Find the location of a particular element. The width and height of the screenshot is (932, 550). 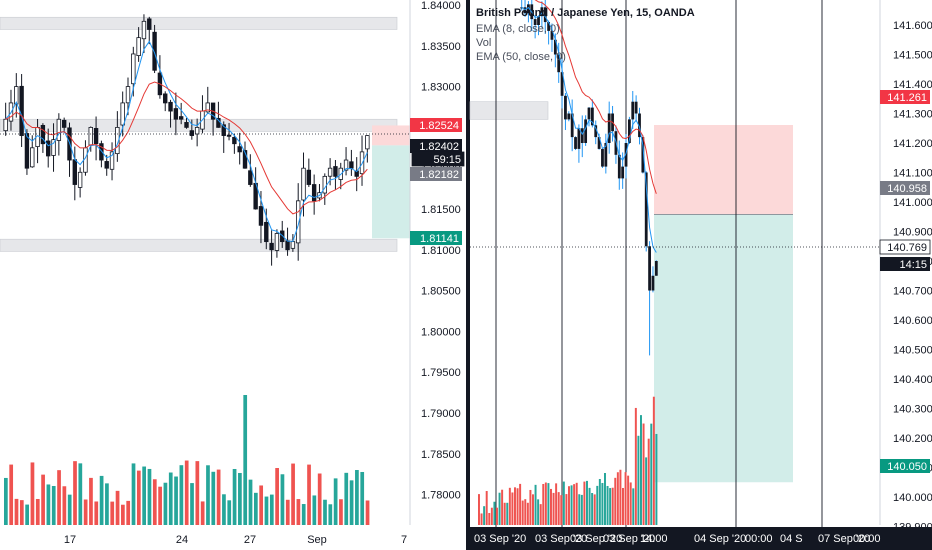

left-price-tick: 1.81500 is located at coordinates (441, 210).